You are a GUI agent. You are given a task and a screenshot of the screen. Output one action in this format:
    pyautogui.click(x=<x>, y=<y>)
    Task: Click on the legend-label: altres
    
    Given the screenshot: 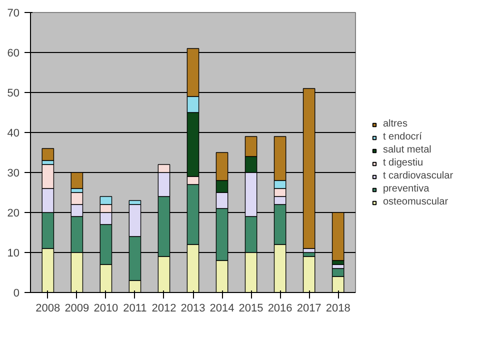 What is the action you would take?
    pyautogui.click(x=395, y=124)
    